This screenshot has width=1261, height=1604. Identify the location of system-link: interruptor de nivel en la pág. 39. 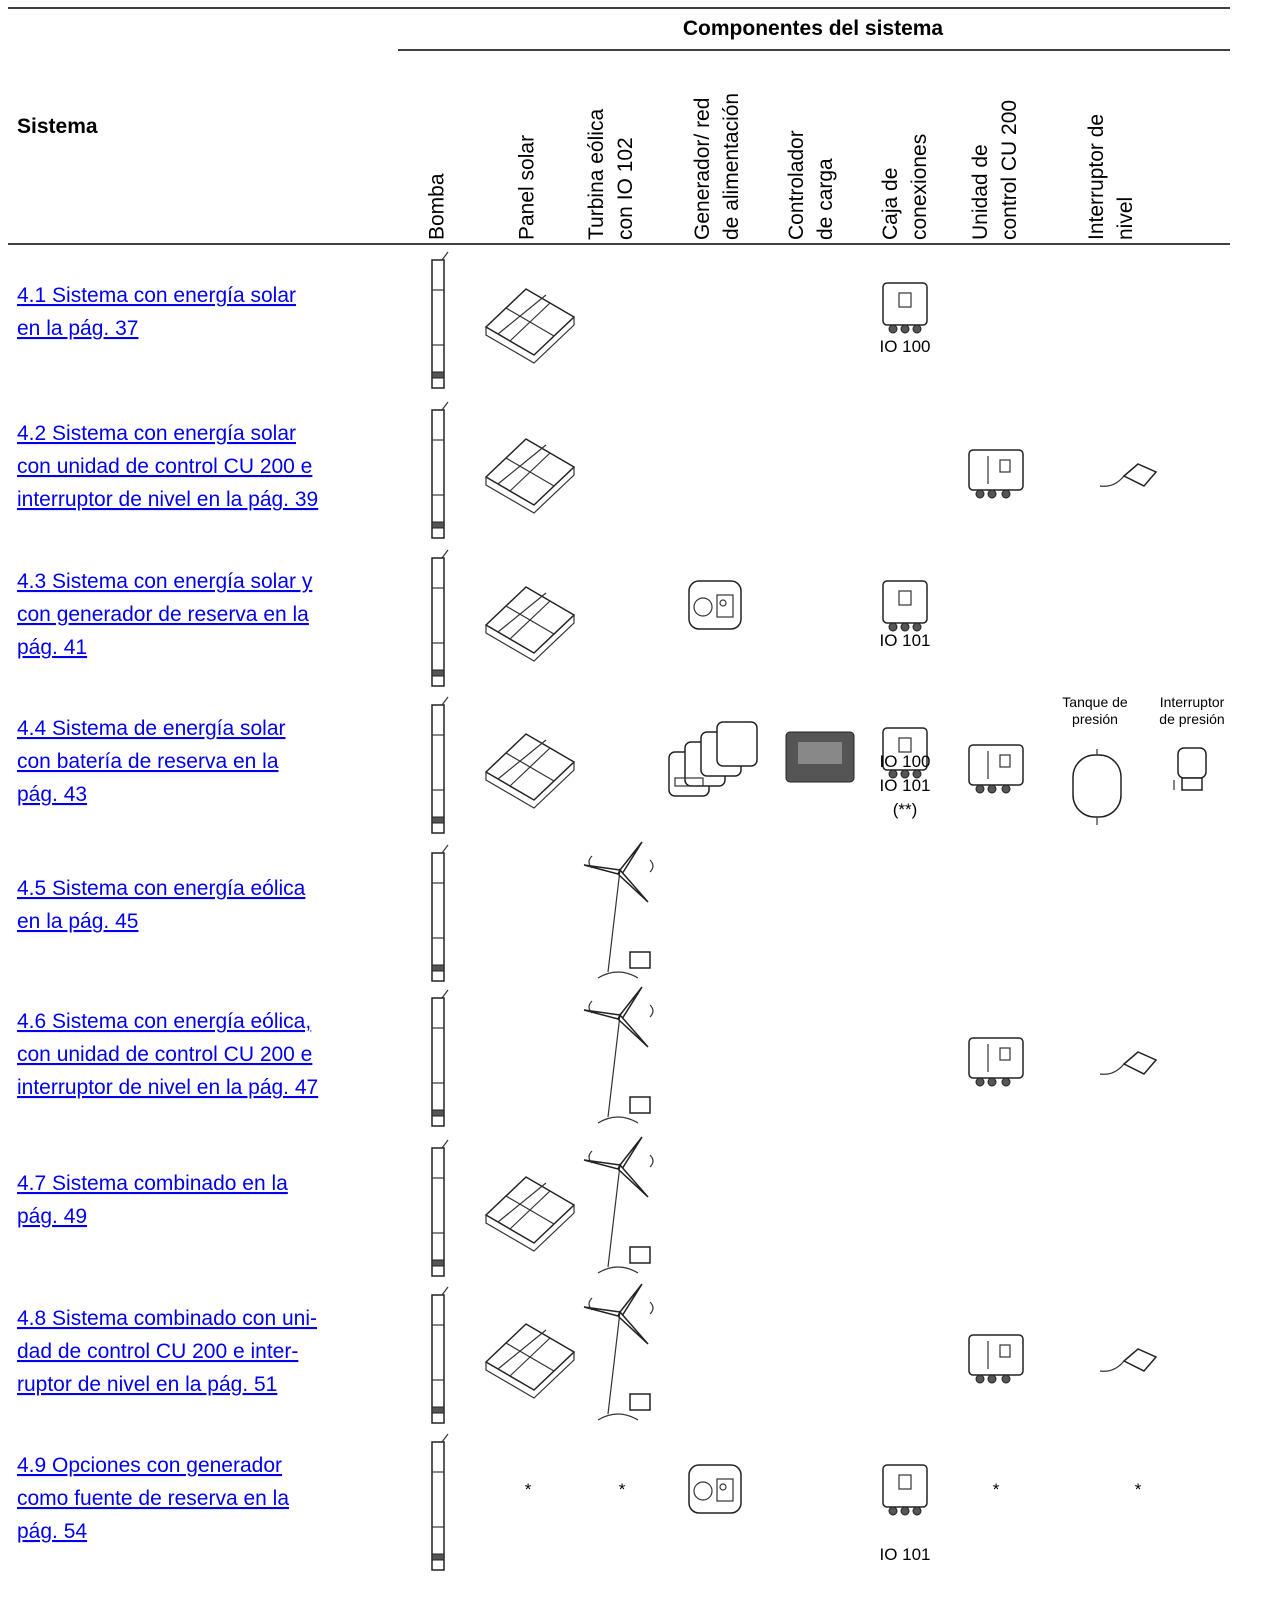
(167, 499).